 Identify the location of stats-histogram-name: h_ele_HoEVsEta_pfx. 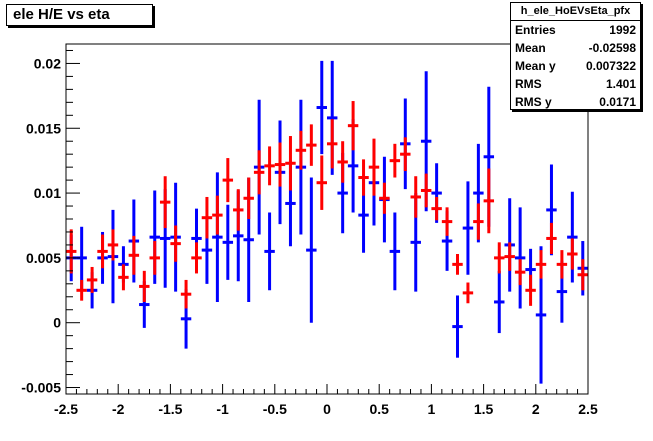
(575, 12).